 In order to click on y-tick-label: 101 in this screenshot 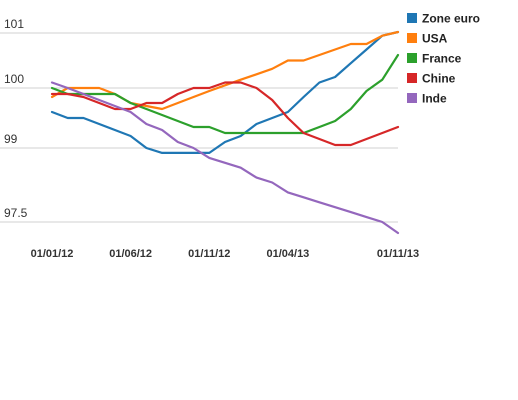, I will do `click(14, 24)`.